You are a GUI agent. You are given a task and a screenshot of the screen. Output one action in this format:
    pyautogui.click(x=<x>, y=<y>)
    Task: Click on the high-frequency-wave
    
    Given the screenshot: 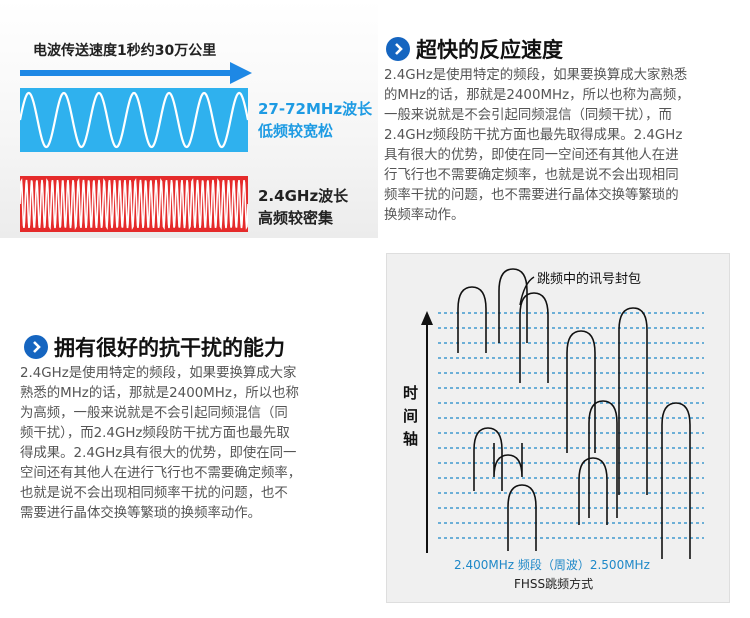 What is the action you would take?
    pyautogui.click(x=134, y=204)
    